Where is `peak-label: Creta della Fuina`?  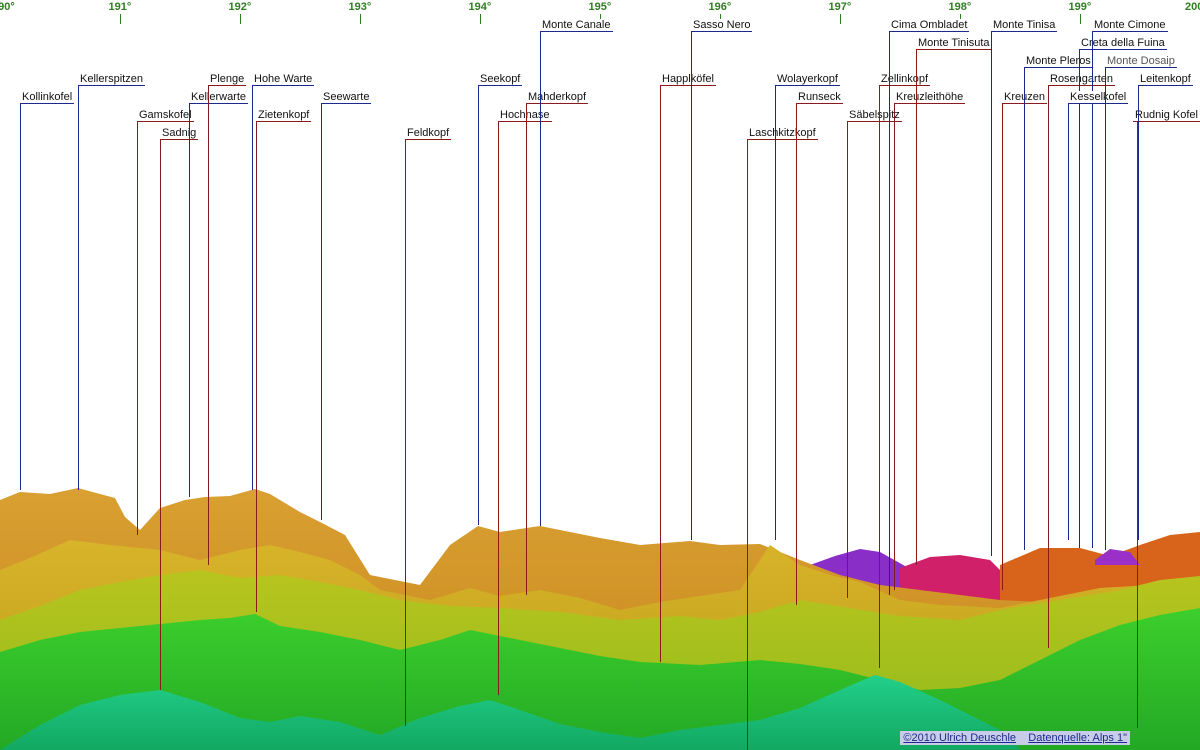 peak-label: Creta della Fuina is located at coordinates (1123, 43).